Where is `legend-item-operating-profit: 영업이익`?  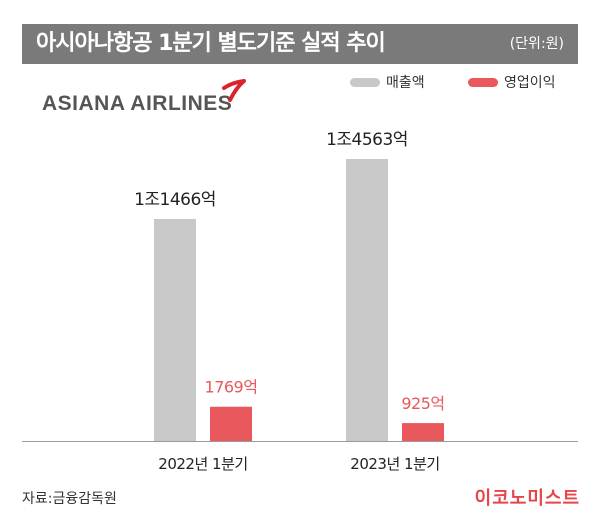
legend-item-operating-profit: 영업이익 is located at coordinates (512, 82).